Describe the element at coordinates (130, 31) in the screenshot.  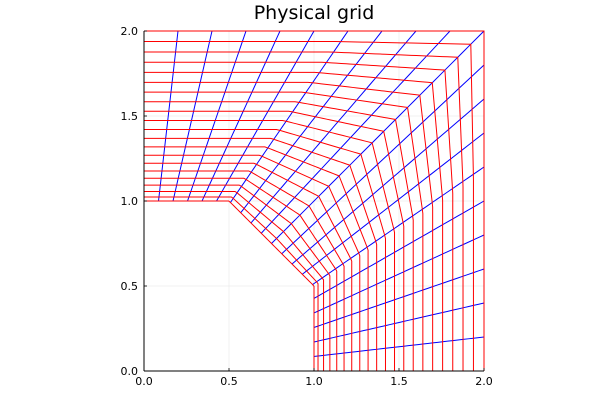
I see `y-tick-label-4: 2.0` at that location.